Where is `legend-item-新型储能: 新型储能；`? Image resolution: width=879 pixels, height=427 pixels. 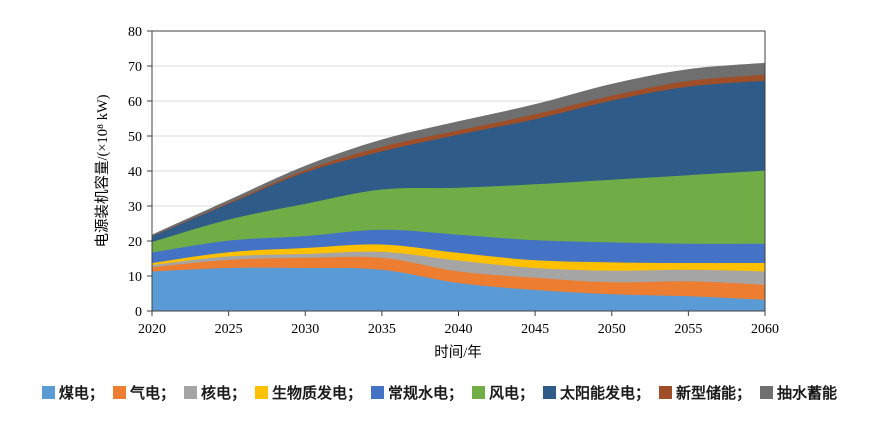
legend-item-新型储能: 新型储能； is located at coordinates (705, 392).